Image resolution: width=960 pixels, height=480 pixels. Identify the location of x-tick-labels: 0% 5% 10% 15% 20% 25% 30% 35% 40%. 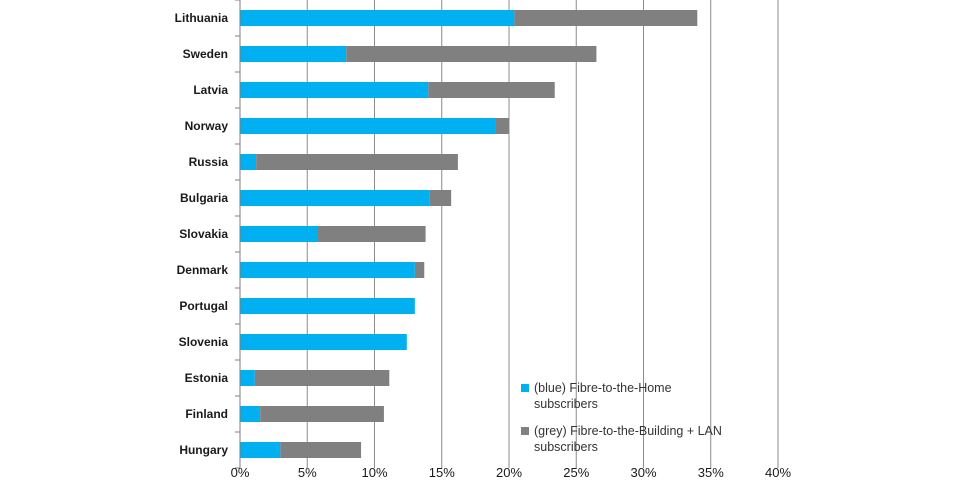
(511, 472).